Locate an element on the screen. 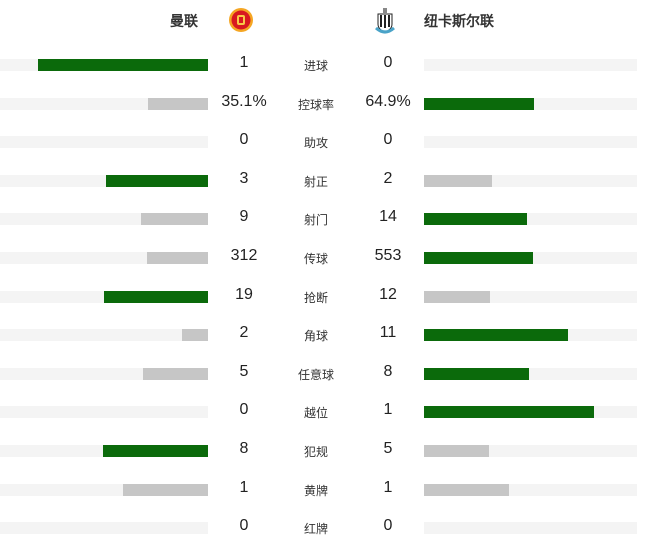 The height and width of the screenshot is (553, 660). away-value: 2 is located at coordinates (388, 178).